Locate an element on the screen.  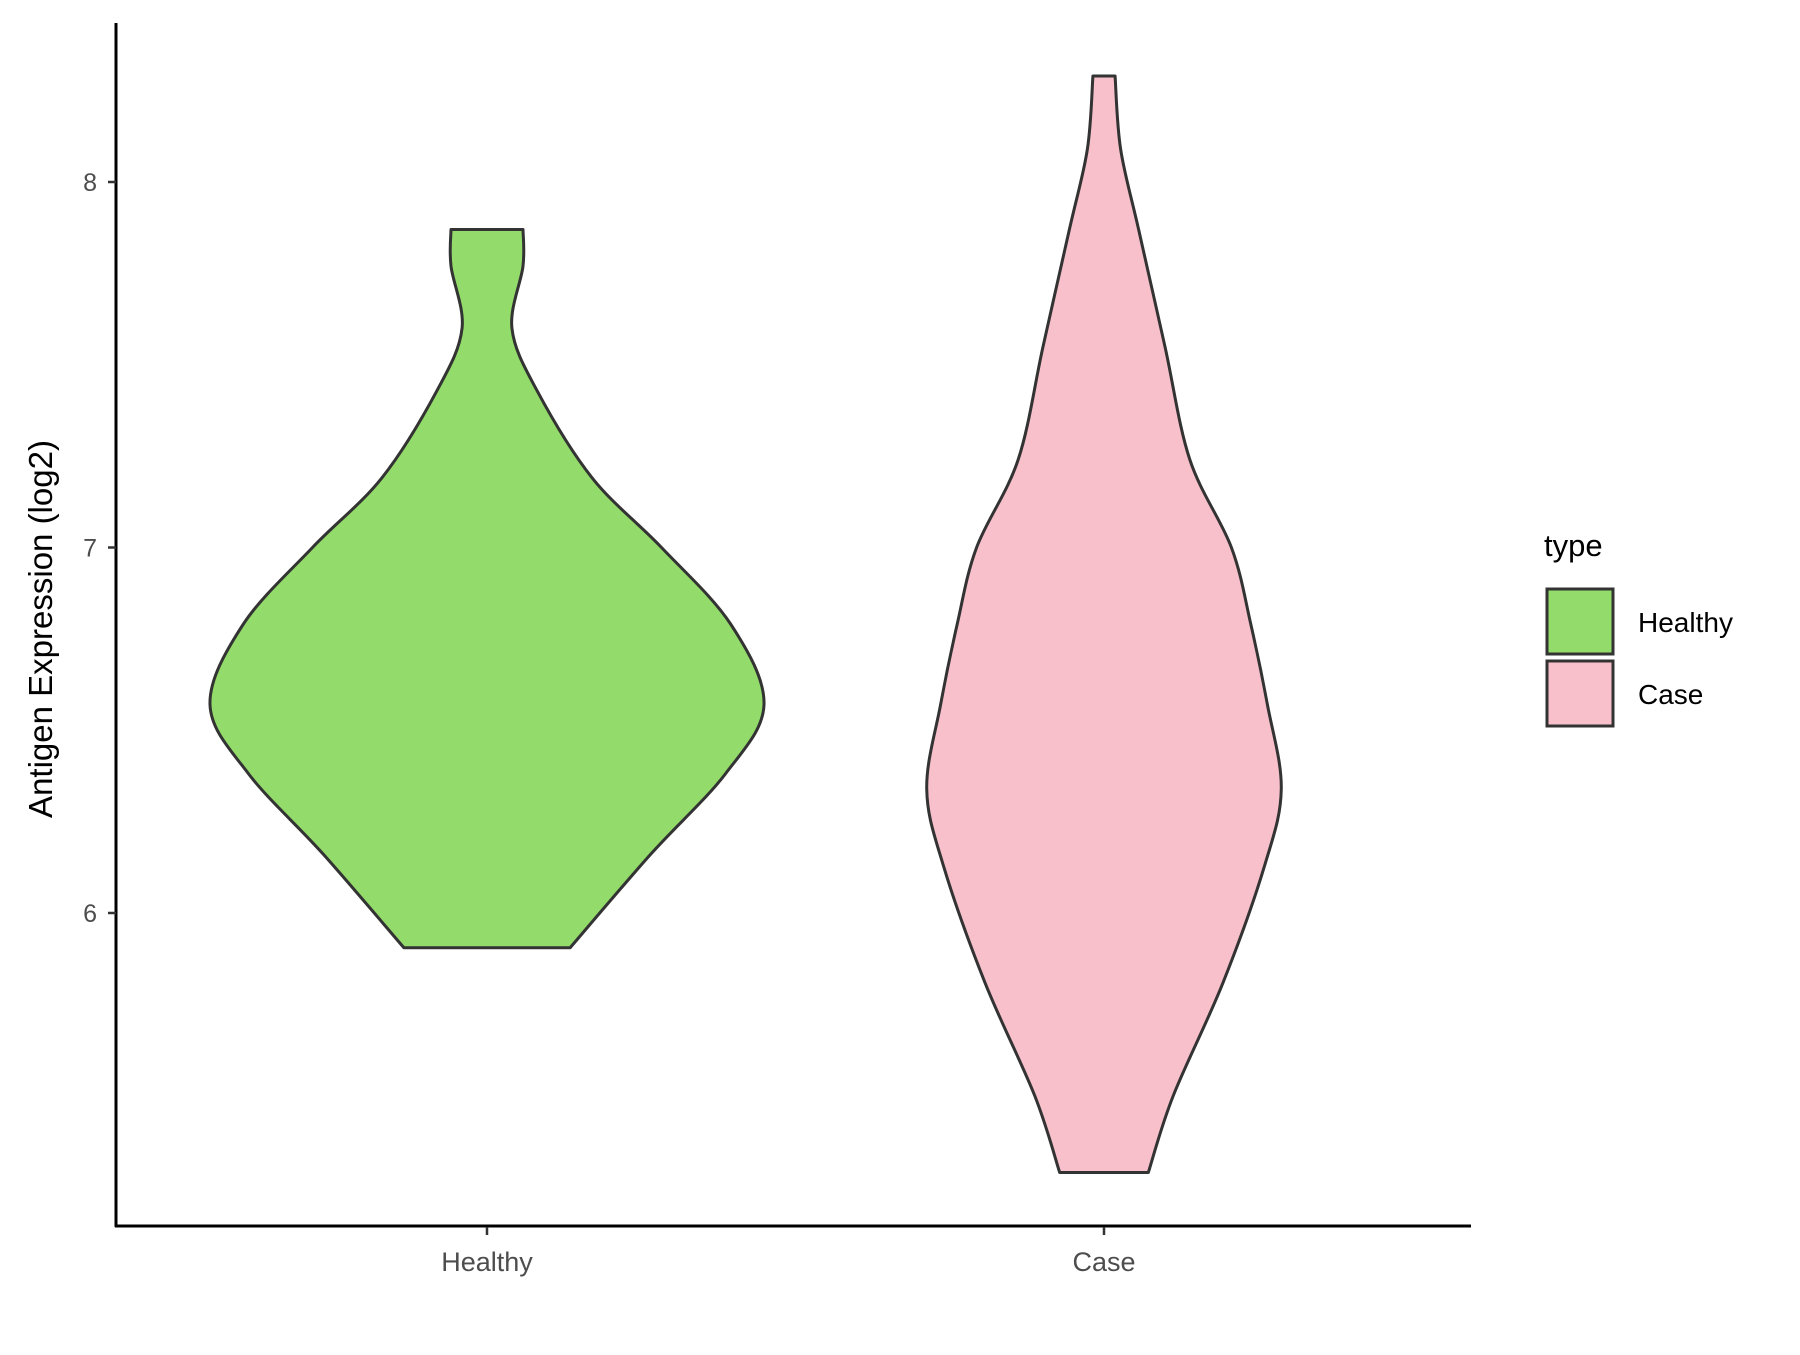
y-tick-label: 6 is located at coordinates (90, 914).